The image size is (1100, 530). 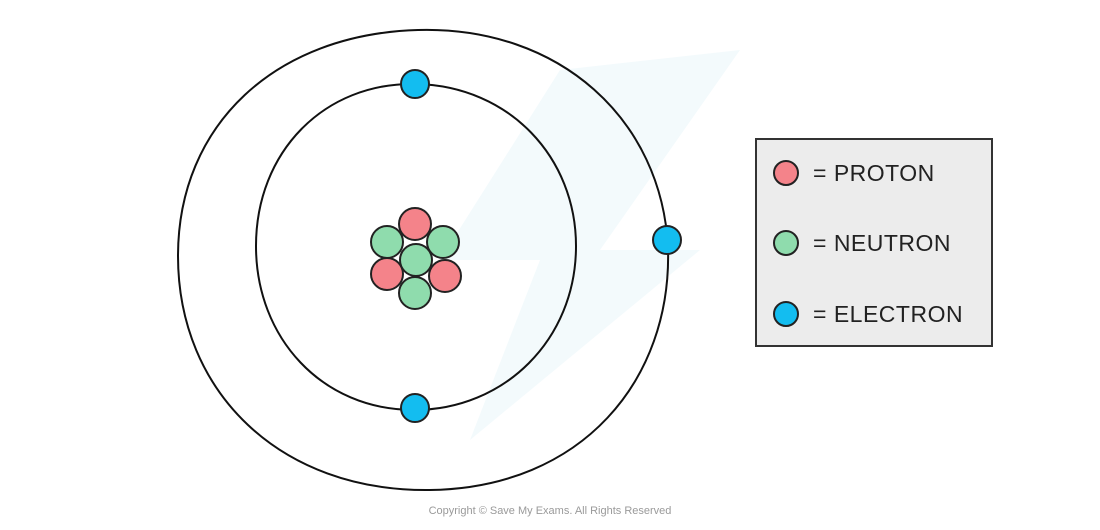 I want to click on electron-inner-bottom, so click(x=415, y=408).